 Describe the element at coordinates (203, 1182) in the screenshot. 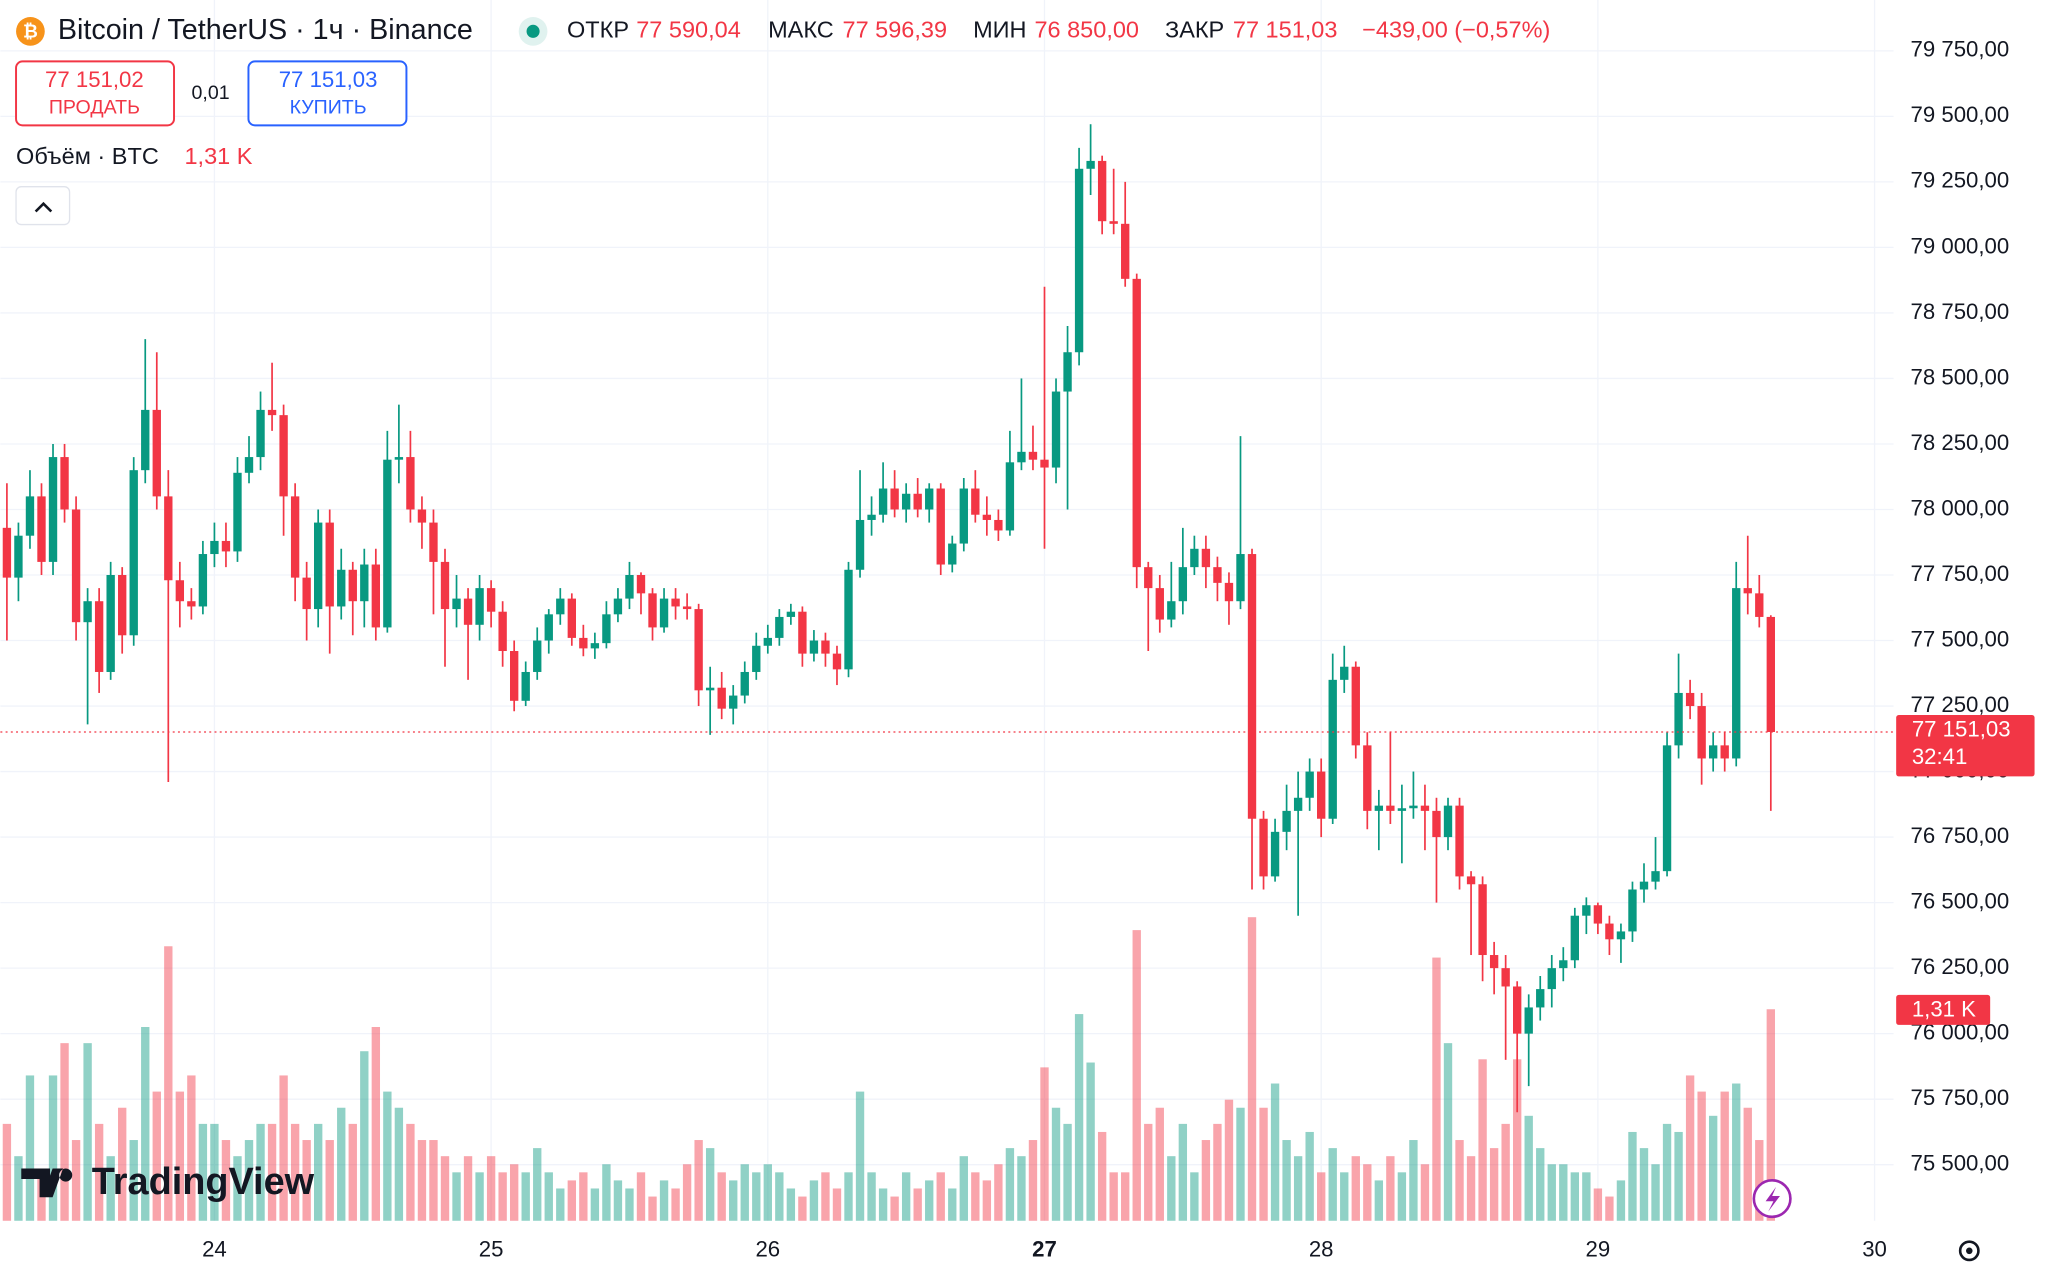

I see `logo-text: TradingView` at that location.